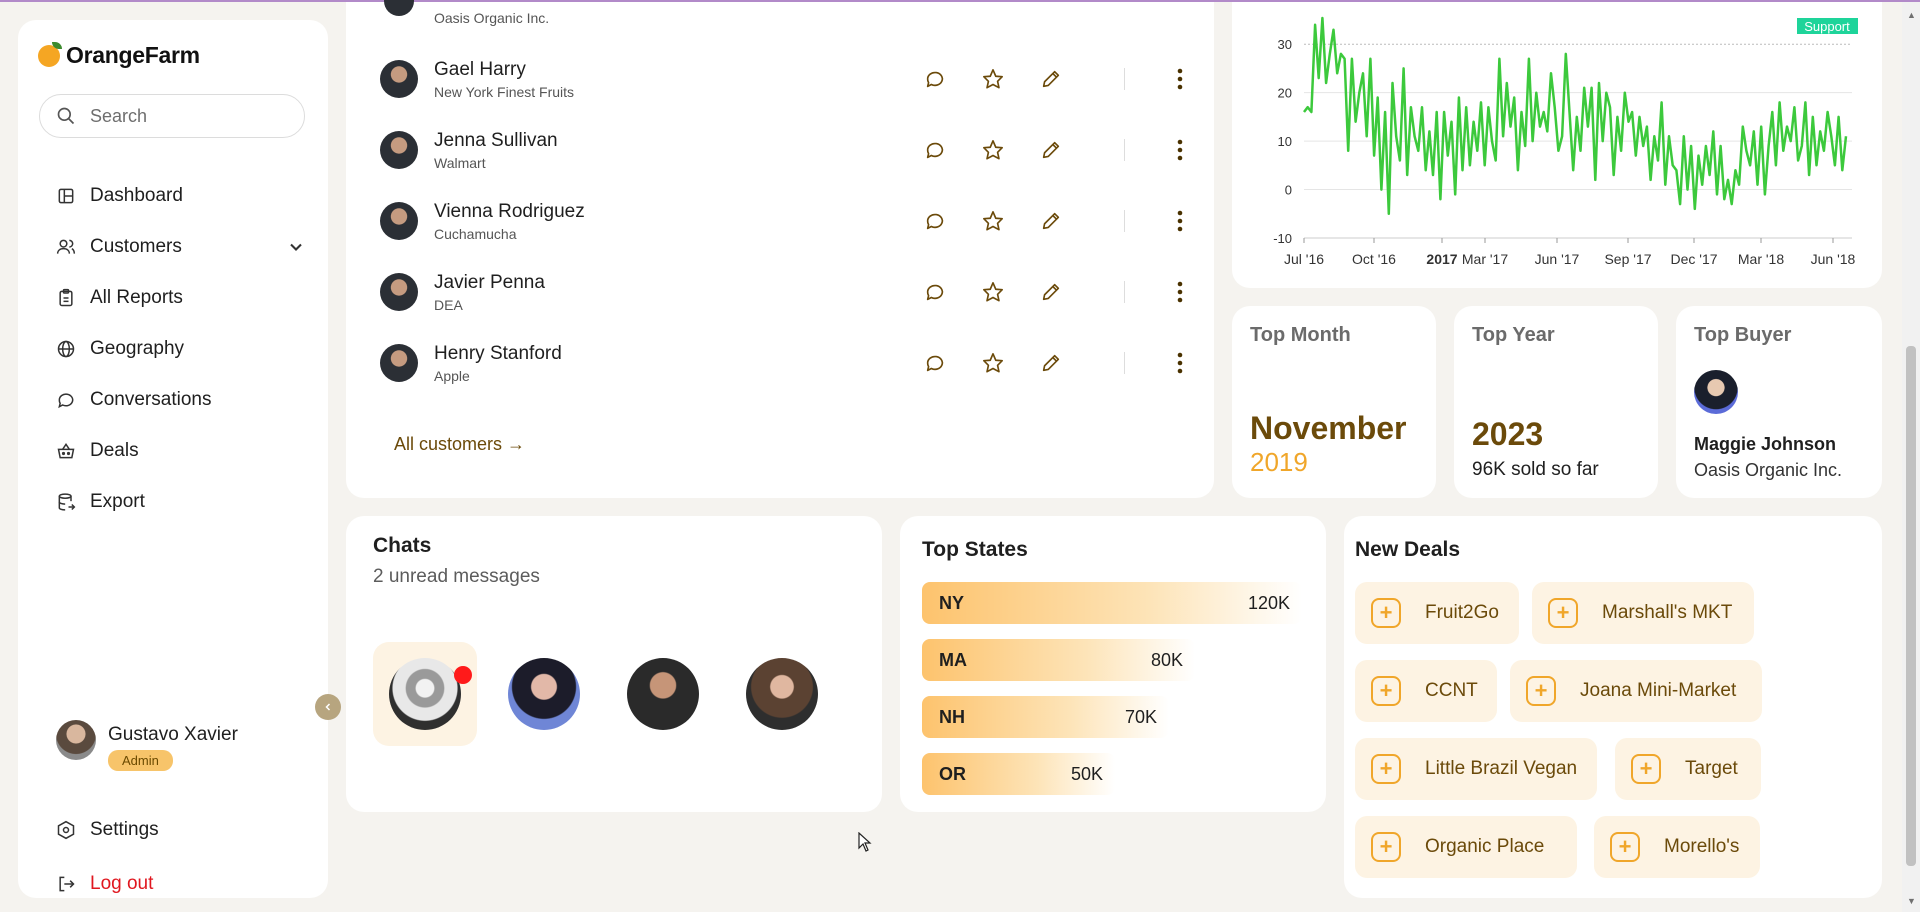  I want to click on user-profile: Gustavo Xavier Admin, so click(147, 745).